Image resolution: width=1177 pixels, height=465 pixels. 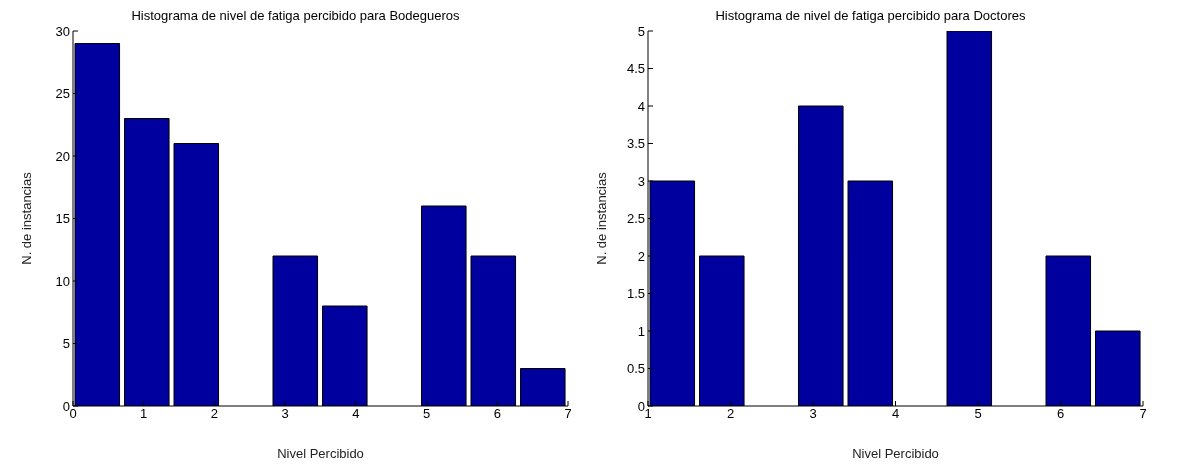 I want to click on y-tick-label: 25, so click(x=62, y=94).